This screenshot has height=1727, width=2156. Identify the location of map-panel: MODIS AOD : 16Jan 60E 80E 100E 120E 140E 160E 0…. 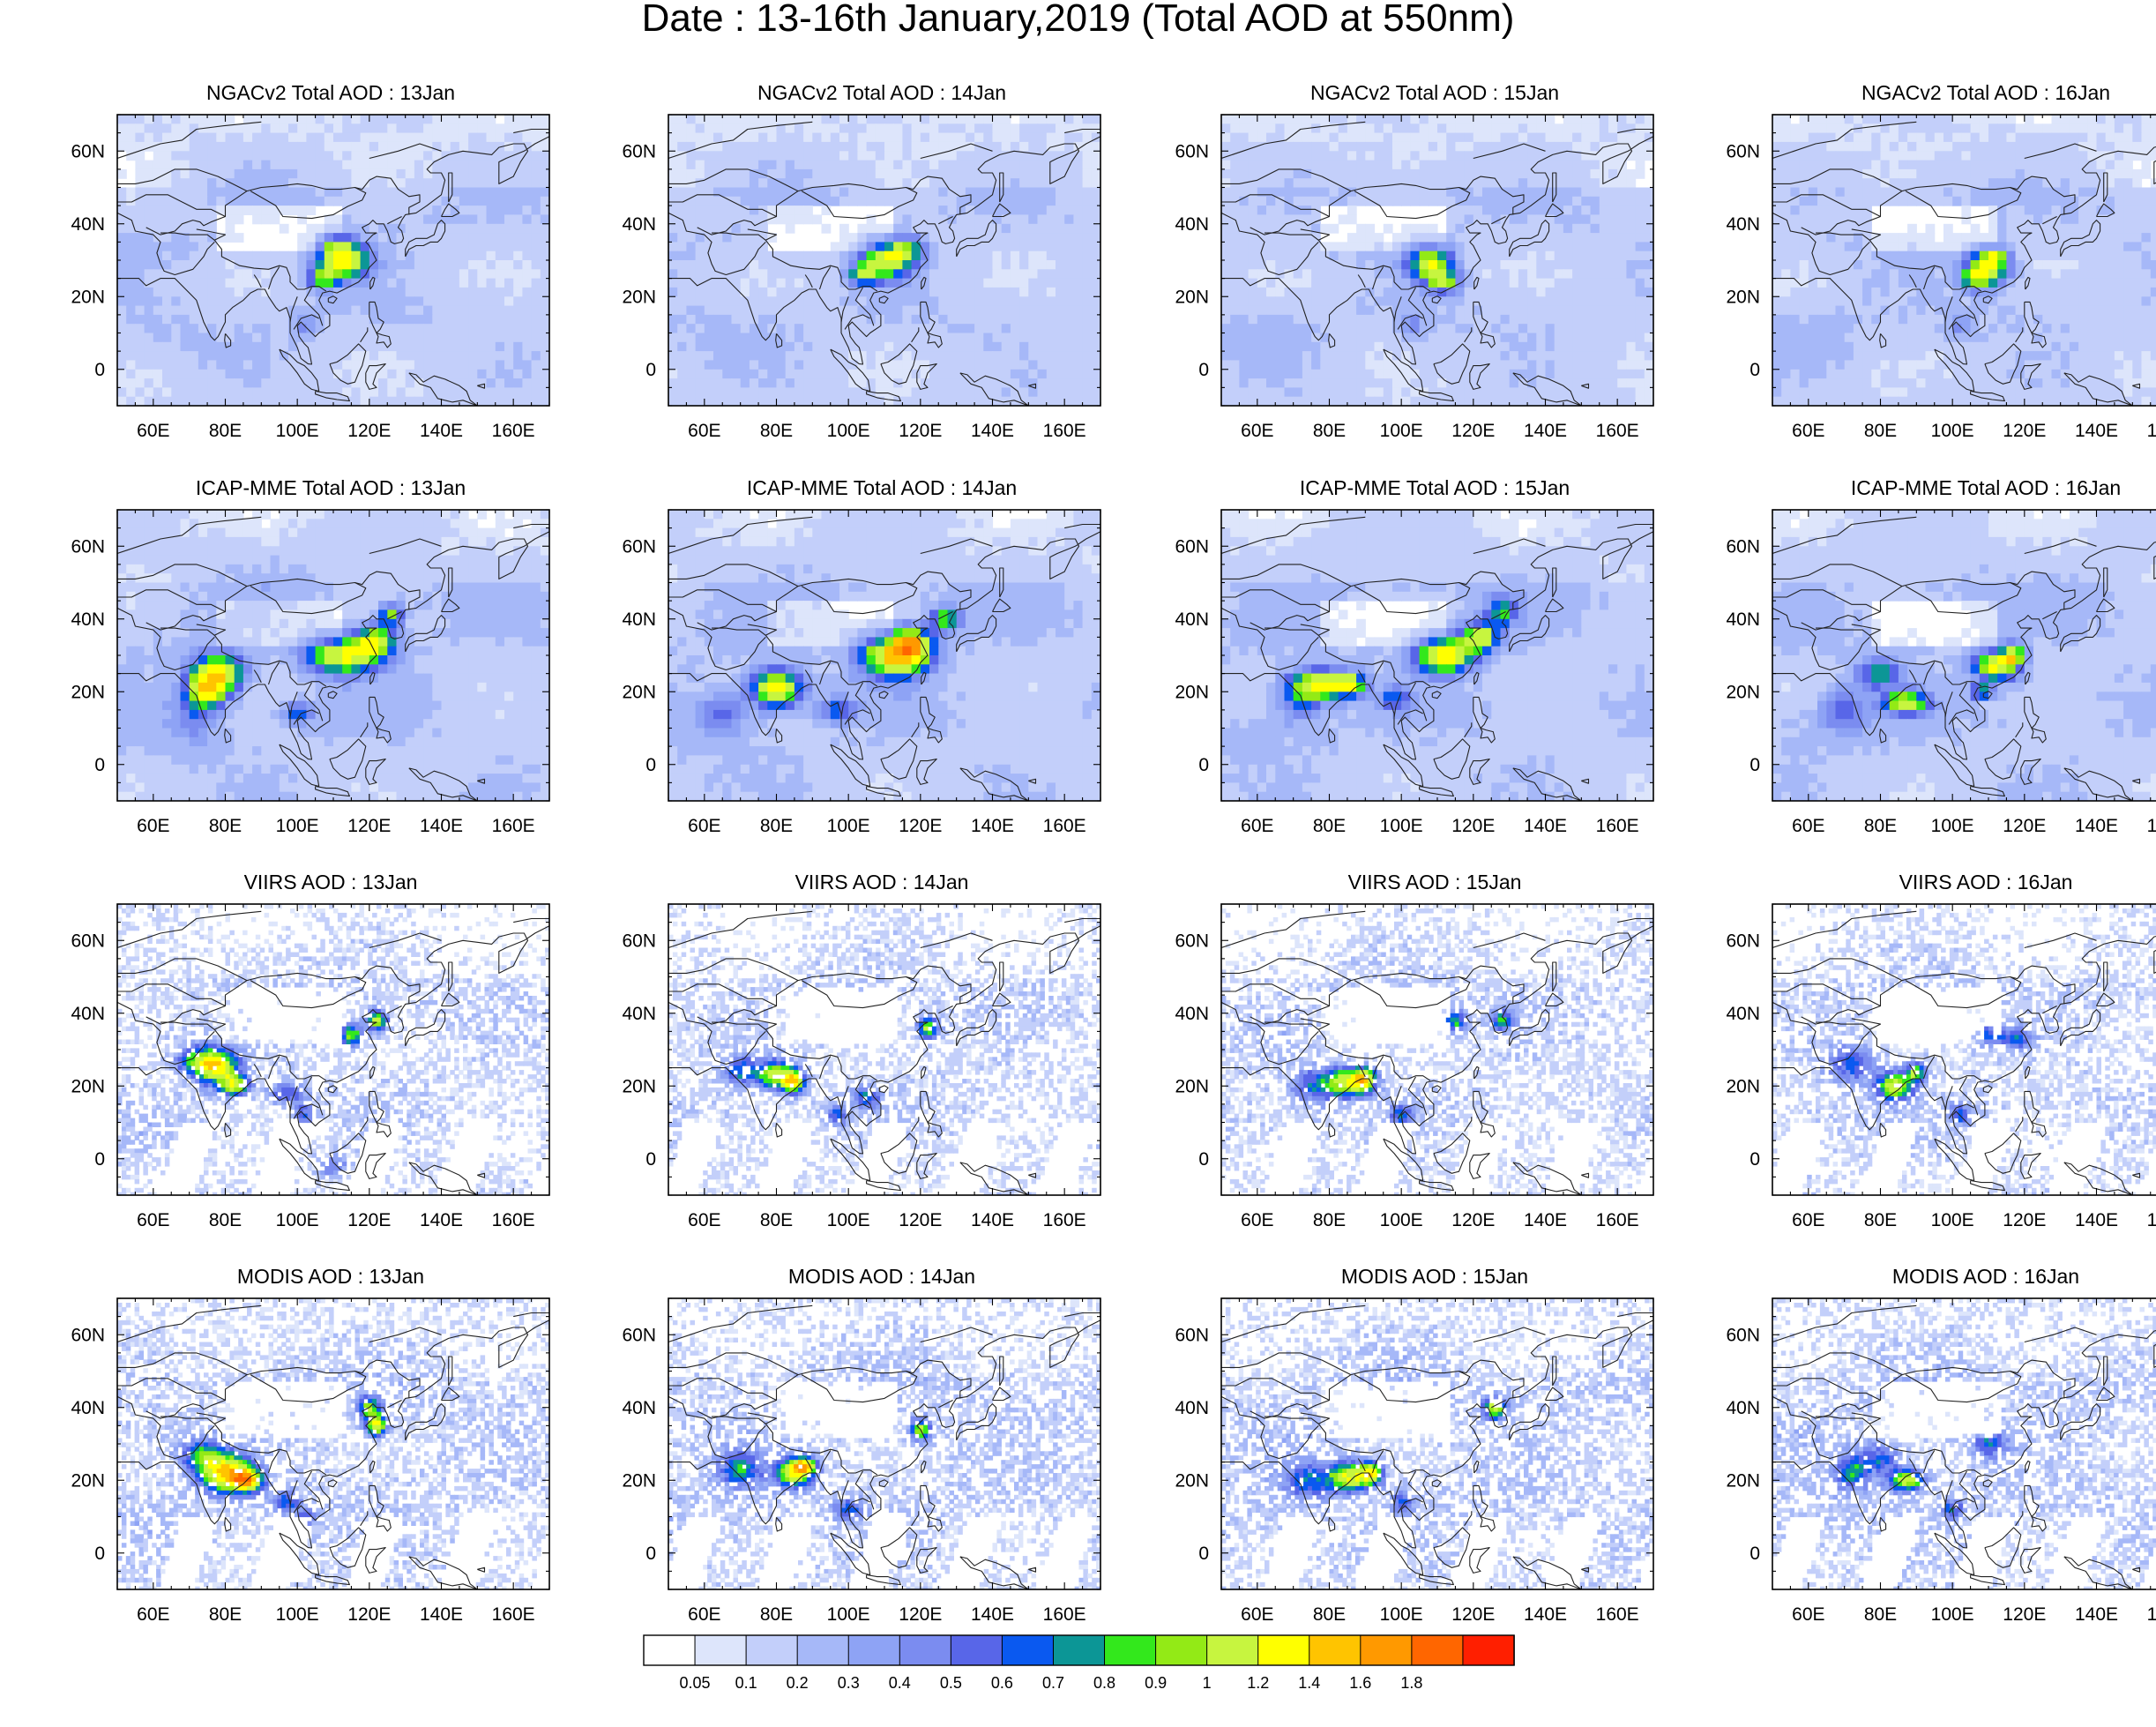
(1934, 1463).